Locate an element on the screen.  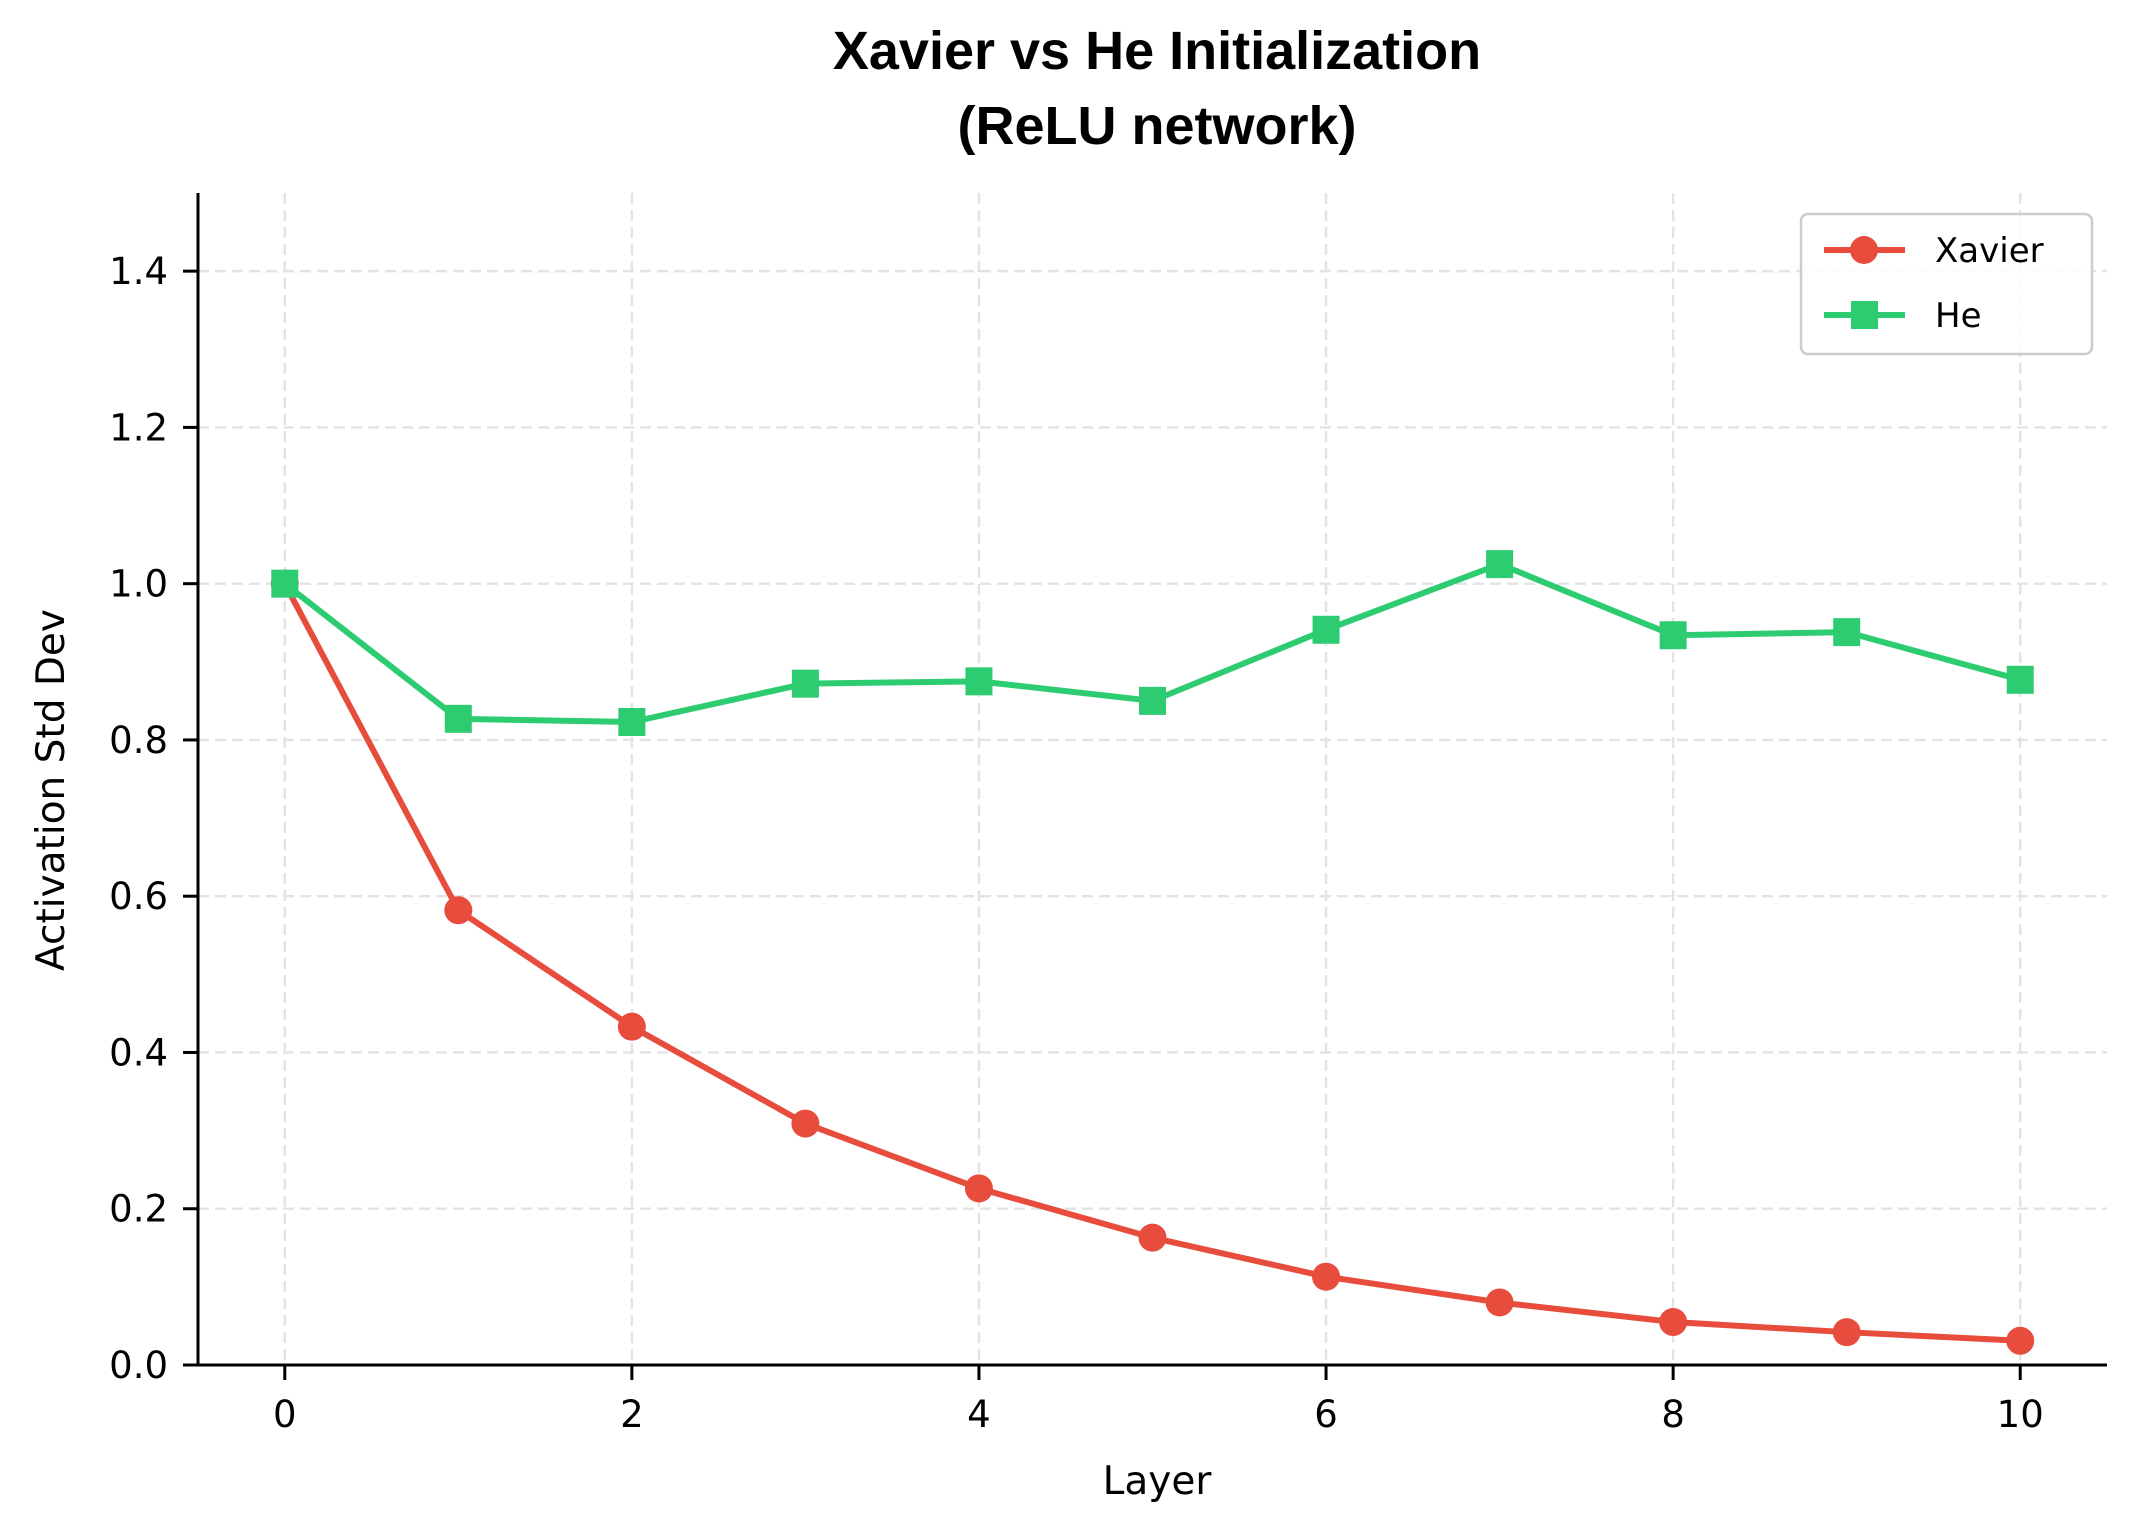
y-axis-ticks: 0.0 0.2 0.4 0.6 0.8 1.0 1.2 1.4 is located at coordinates (153, 818).